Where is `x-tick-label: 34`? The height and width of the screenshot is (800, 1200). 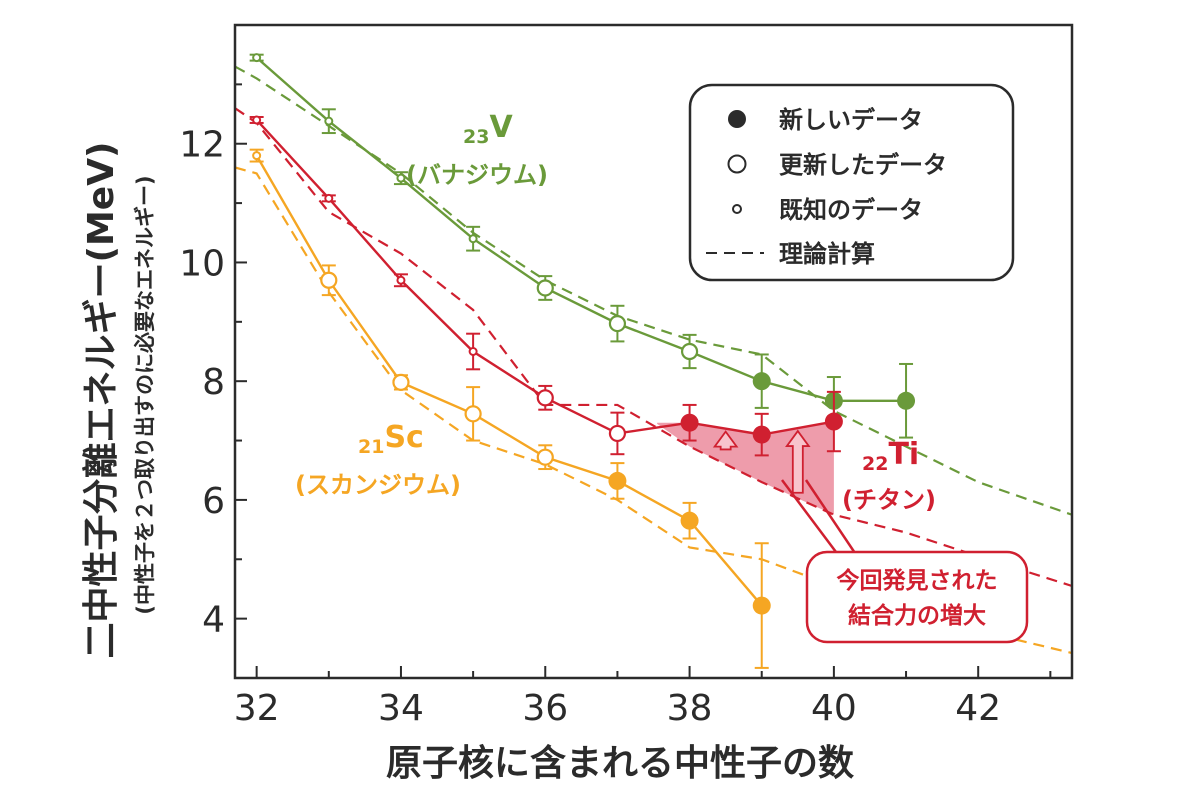
x-tick-label: 34 is located at coordinates (401, 708).